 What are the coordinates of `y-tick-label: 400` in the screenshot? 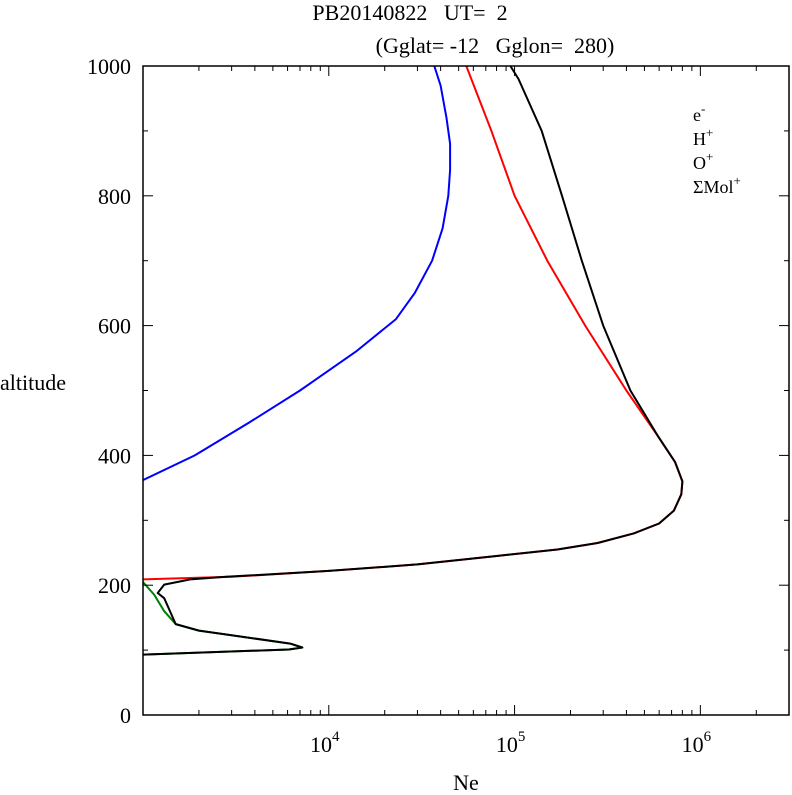 It's located at (114, 455).